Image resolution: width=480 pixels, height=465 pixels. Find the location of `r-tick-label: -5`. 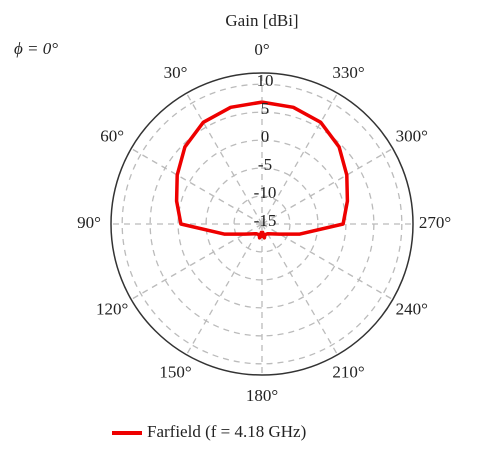

r-tick-label: -5 is located at coordinates (265, 164).